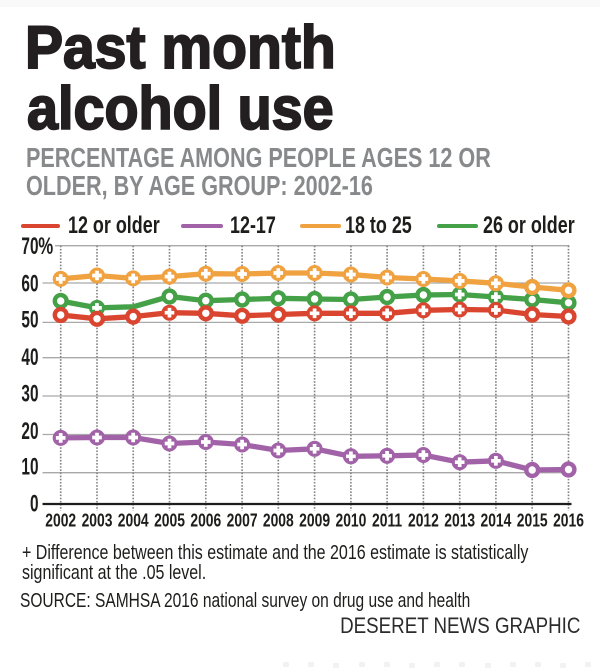  What do you see at coordinates (60, 521) in the screenshot?
I see `svg-text: 2002` at bounding box center [60, 521].